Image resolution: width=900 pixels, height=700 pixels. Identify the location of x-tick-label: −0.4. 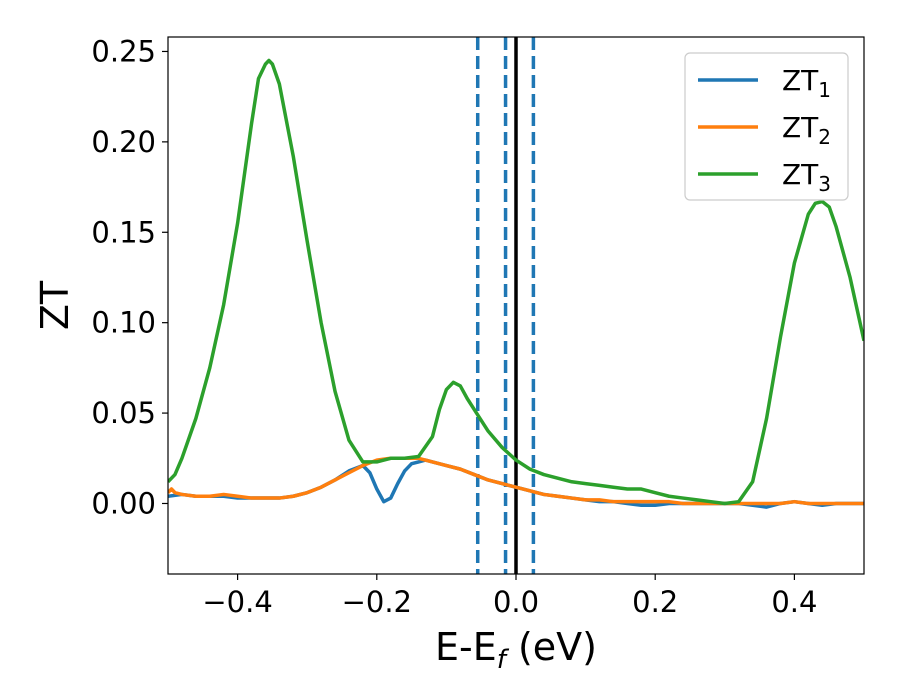
(237, 602).